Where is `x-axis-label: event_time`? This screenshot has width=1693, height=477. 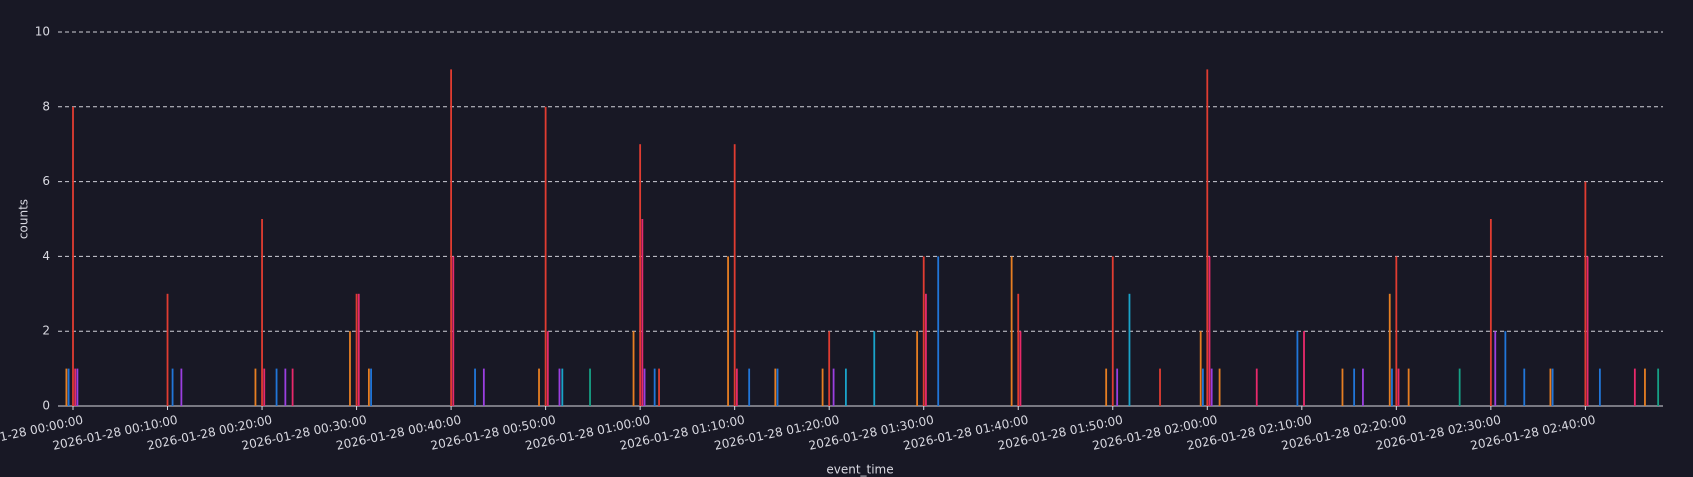 x-axis-label: event_time is located at coordinates (859, 470).